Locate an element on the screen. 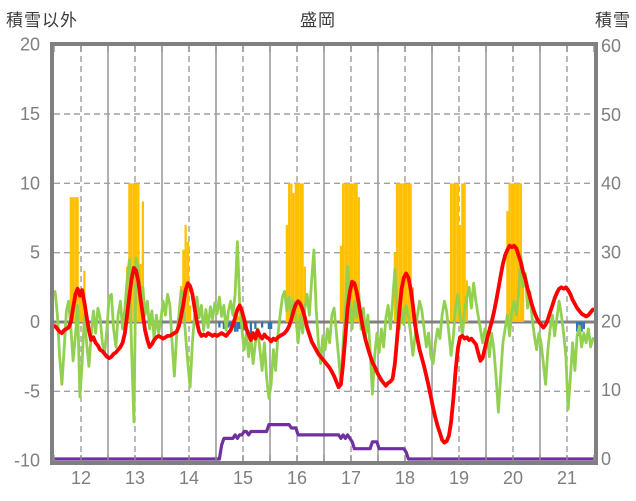  svg-text: 17 is located at coordinates (351, 478).